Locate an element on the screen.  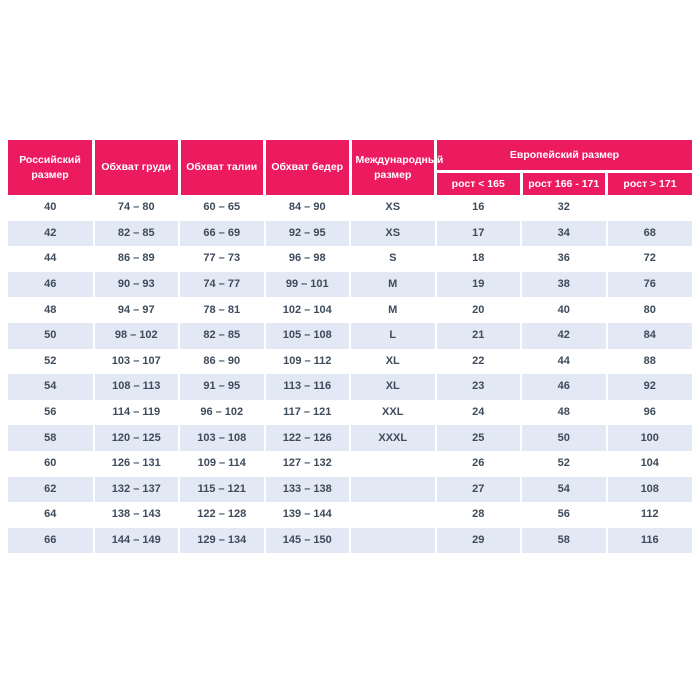
header-chest: Обхват груди is located at coordinates (137, 167).